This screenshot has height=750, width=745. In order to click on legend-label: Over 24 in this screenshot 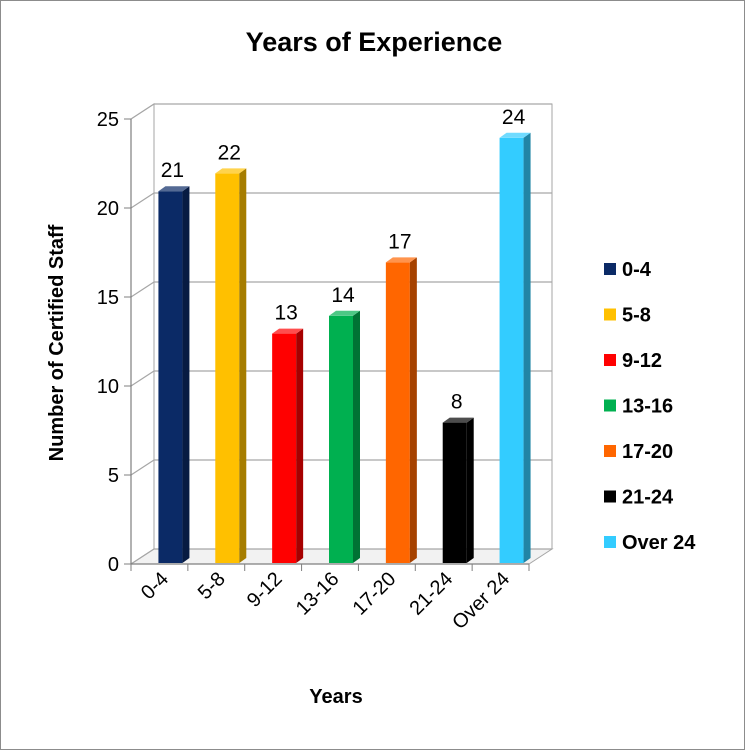, I will do `click(659, 543)`.